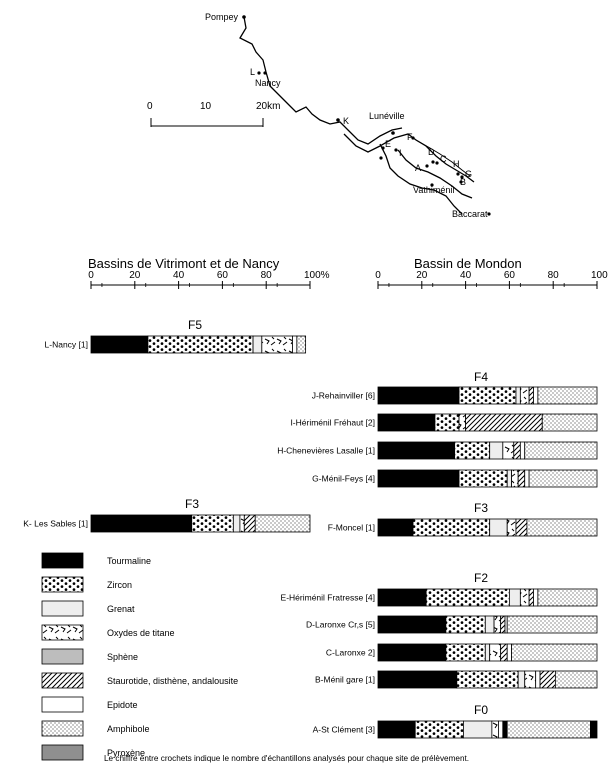  Describe the element at coordinates (554, 275) in the screenshot. I see `x-tick-label-right: 80` at that location.